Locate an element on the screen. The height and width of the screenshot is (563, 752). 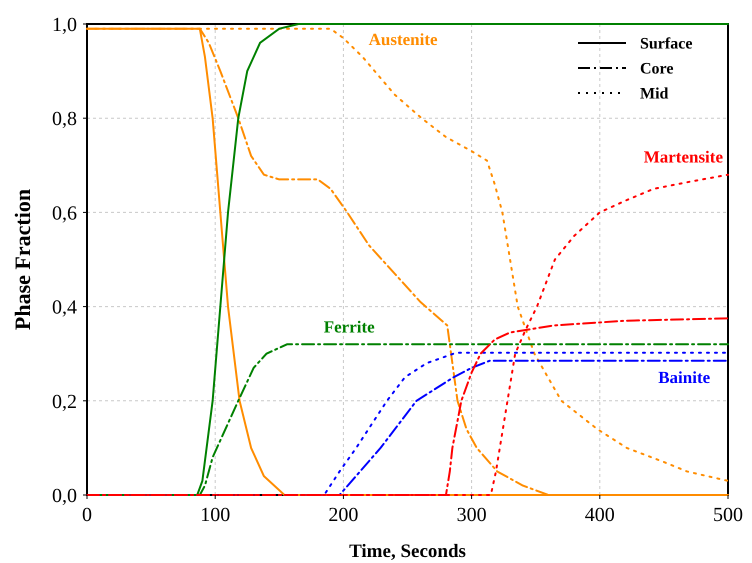
y-tick-label: 0,4 is located at coordinates (64, 307).